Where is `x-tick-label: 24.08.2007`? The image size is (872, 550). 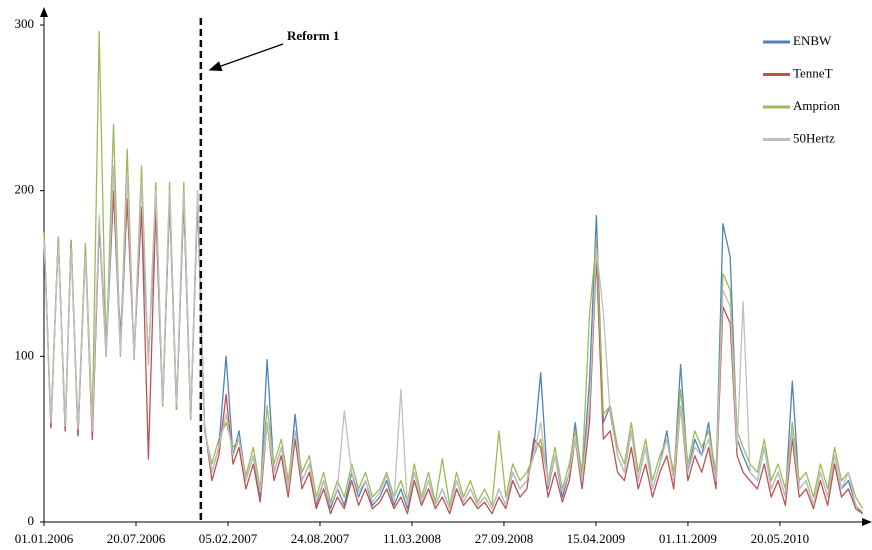
x-tick-label: 24.08.2007 is located at coordinates (320, 538).